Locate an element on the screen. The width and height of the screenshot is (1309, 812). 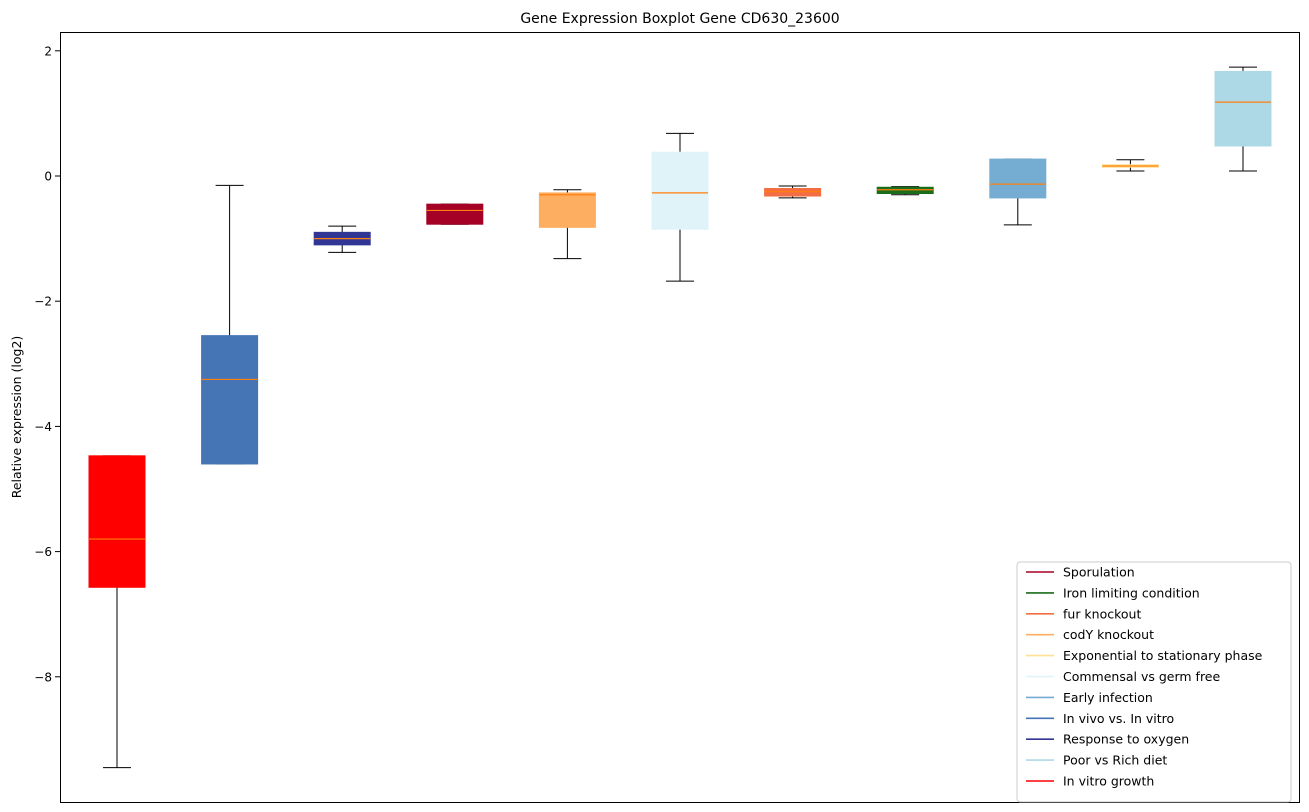
legend-label: Early infection is located at coordinates (1108, 697).